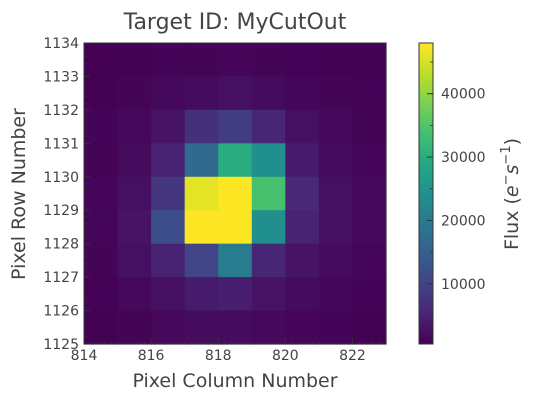 The image size is (534, 406). I want to click on y-tick-label: 1133, so click(61, 77).